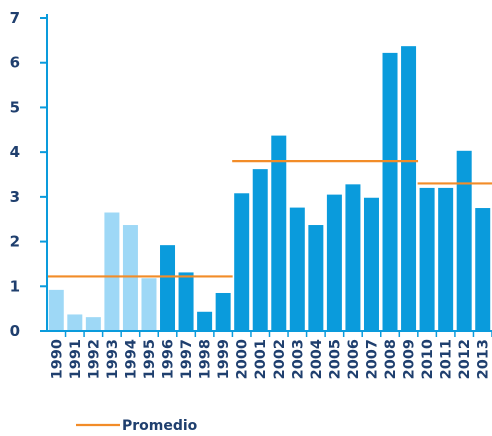 This screenshot has width=492, height=436. Describe the element at coordinates (75, 322) in the screenshot. I see `bar-1991` at that location.